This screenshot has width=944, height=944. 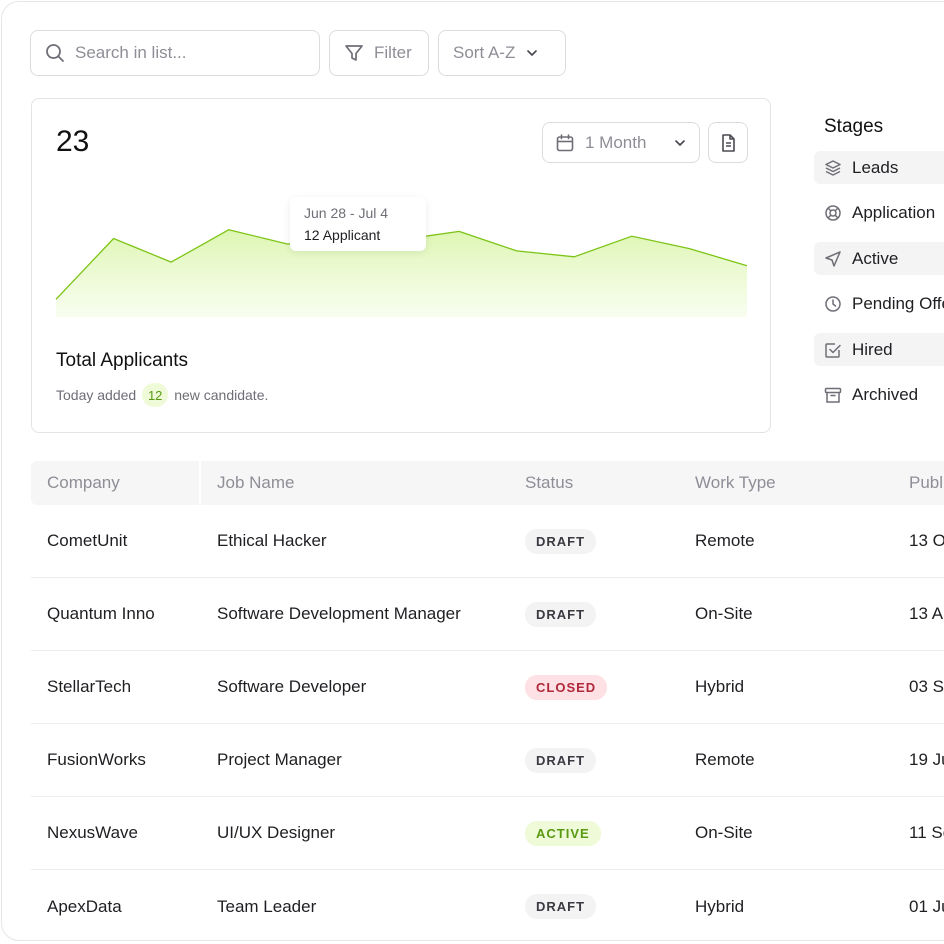 I want to click on search-icon, so click(x=55, y=53).